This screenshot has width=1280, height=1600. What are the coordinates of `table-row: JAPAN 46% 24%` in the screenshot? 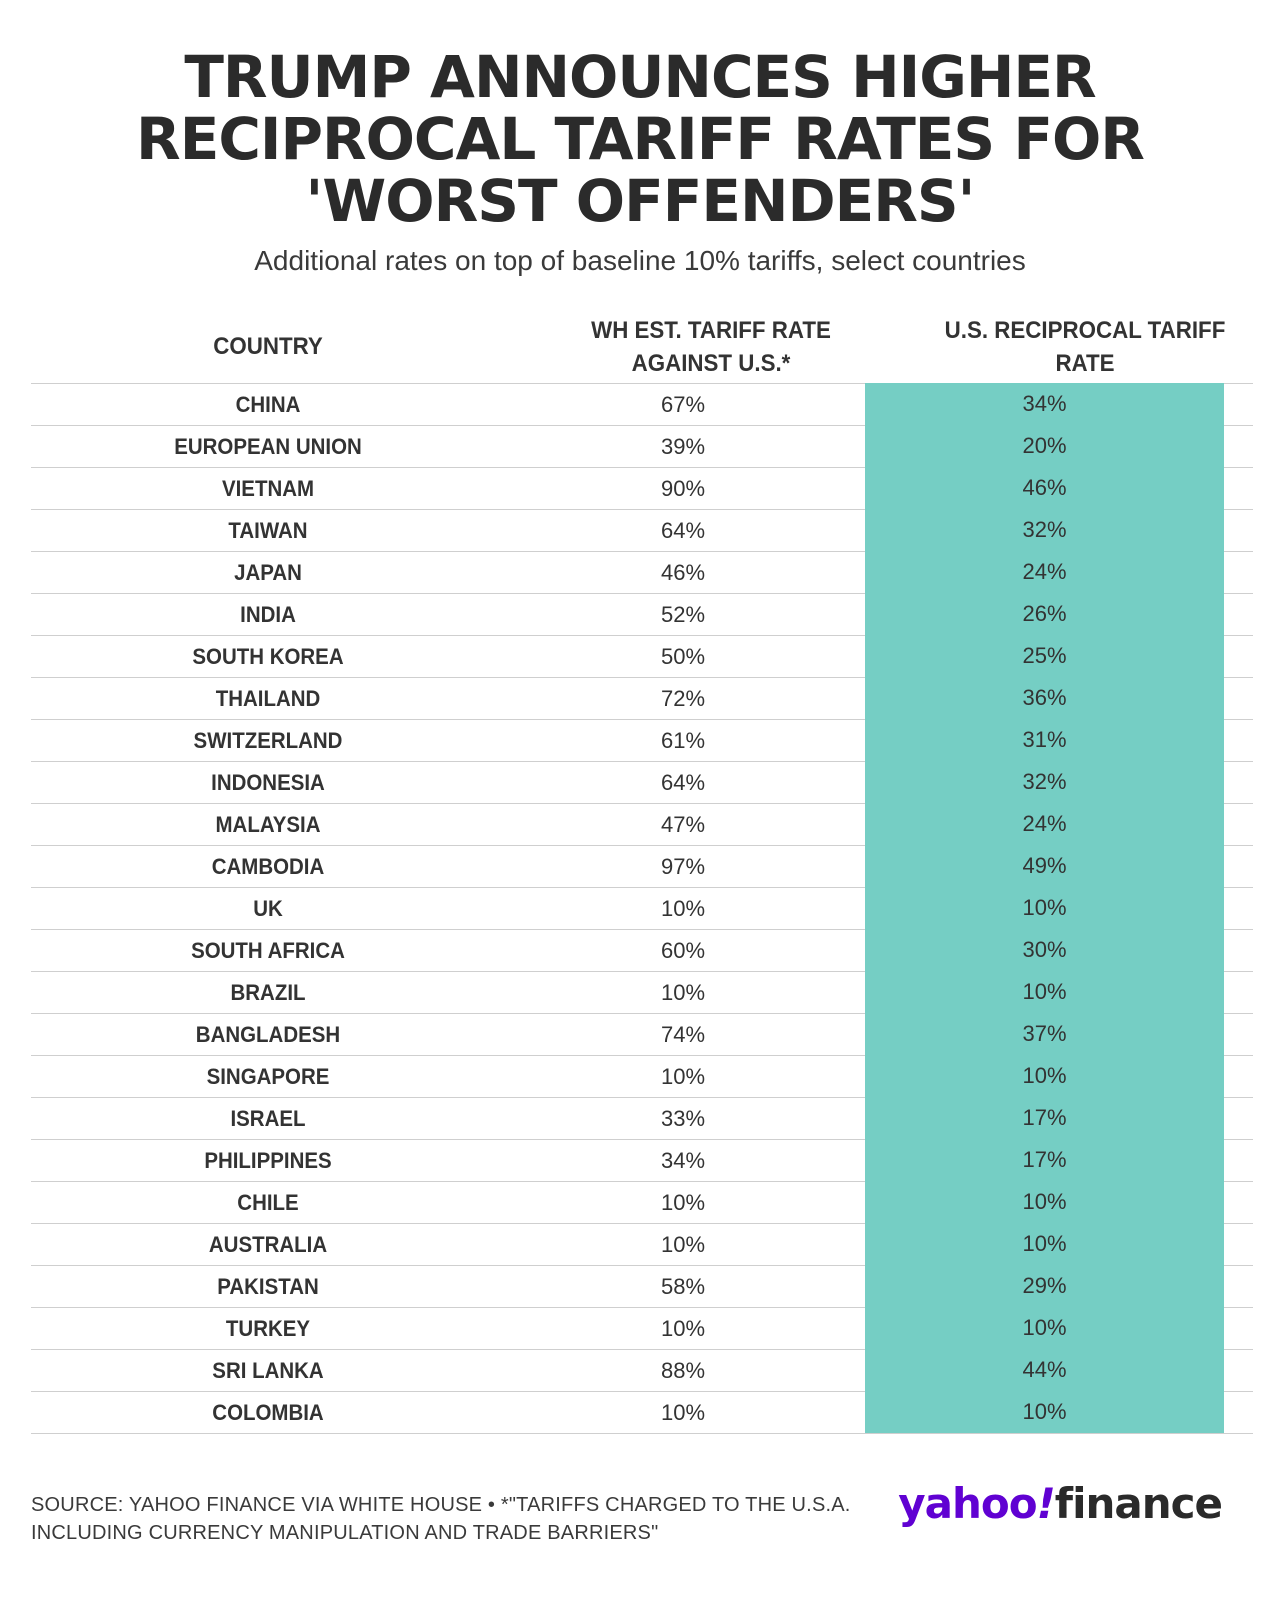 It's located at (642, 572).